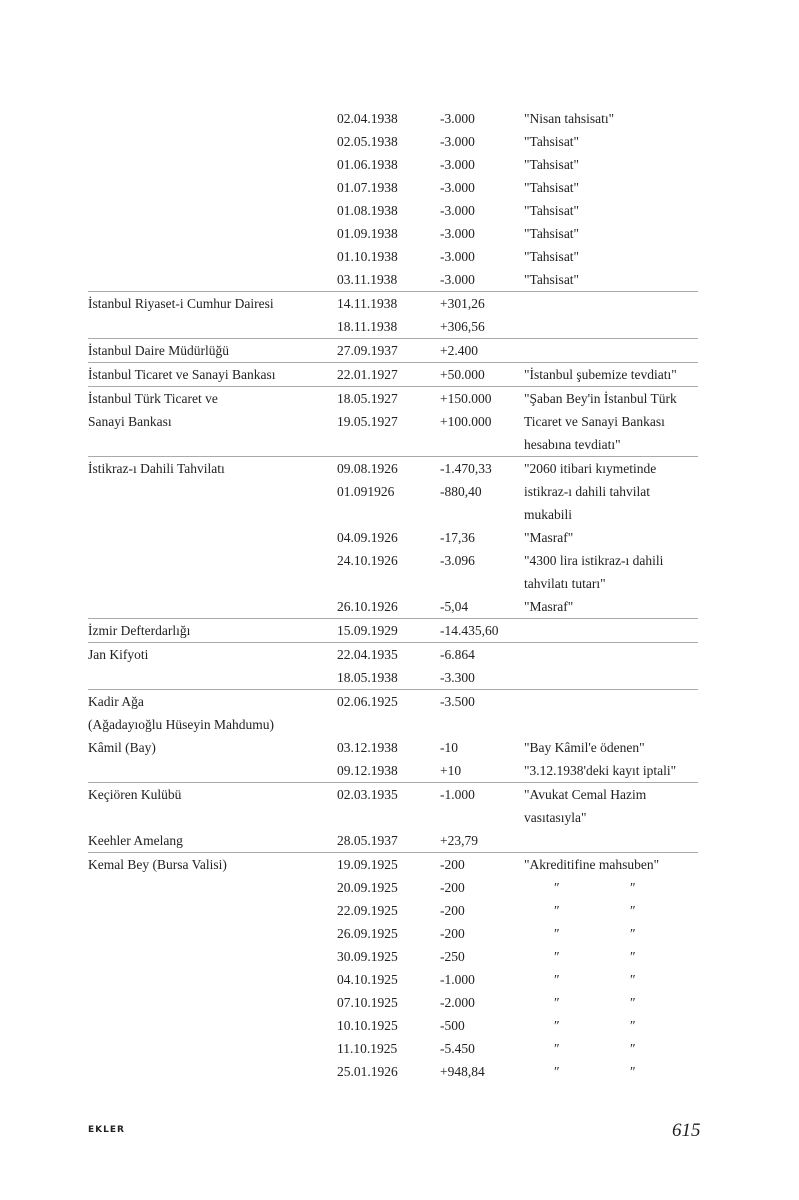 The height and width of the screenshot is (1200, 799). What do you see at coordinates (572, 444) in the screenshot?
I see `entry-note: hesabına tevdiatı"` at bounding box center [572, 444].